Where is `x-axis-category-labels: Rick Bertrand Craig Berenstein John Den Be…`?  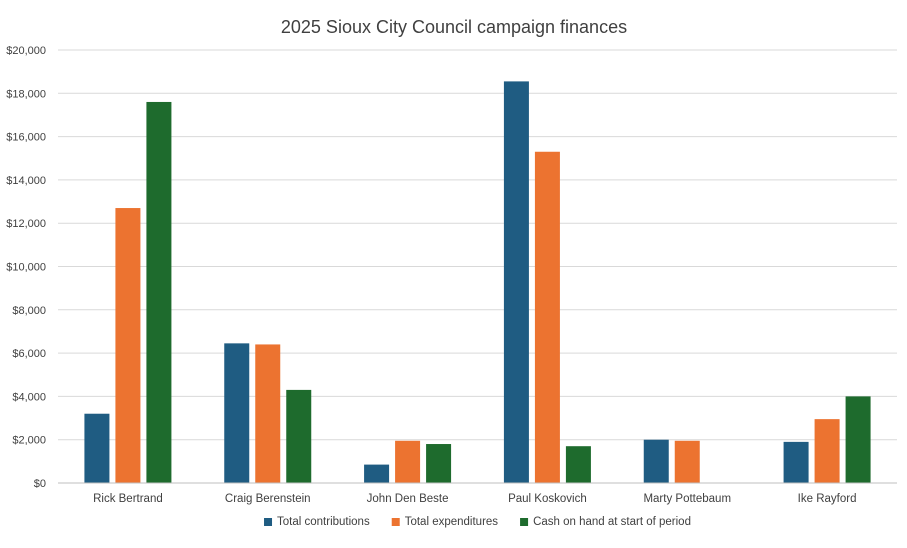
x-axis-category-labels: Rick Bertrand Craig Berenstein John Den Be… is located at coordinates (474, 499).